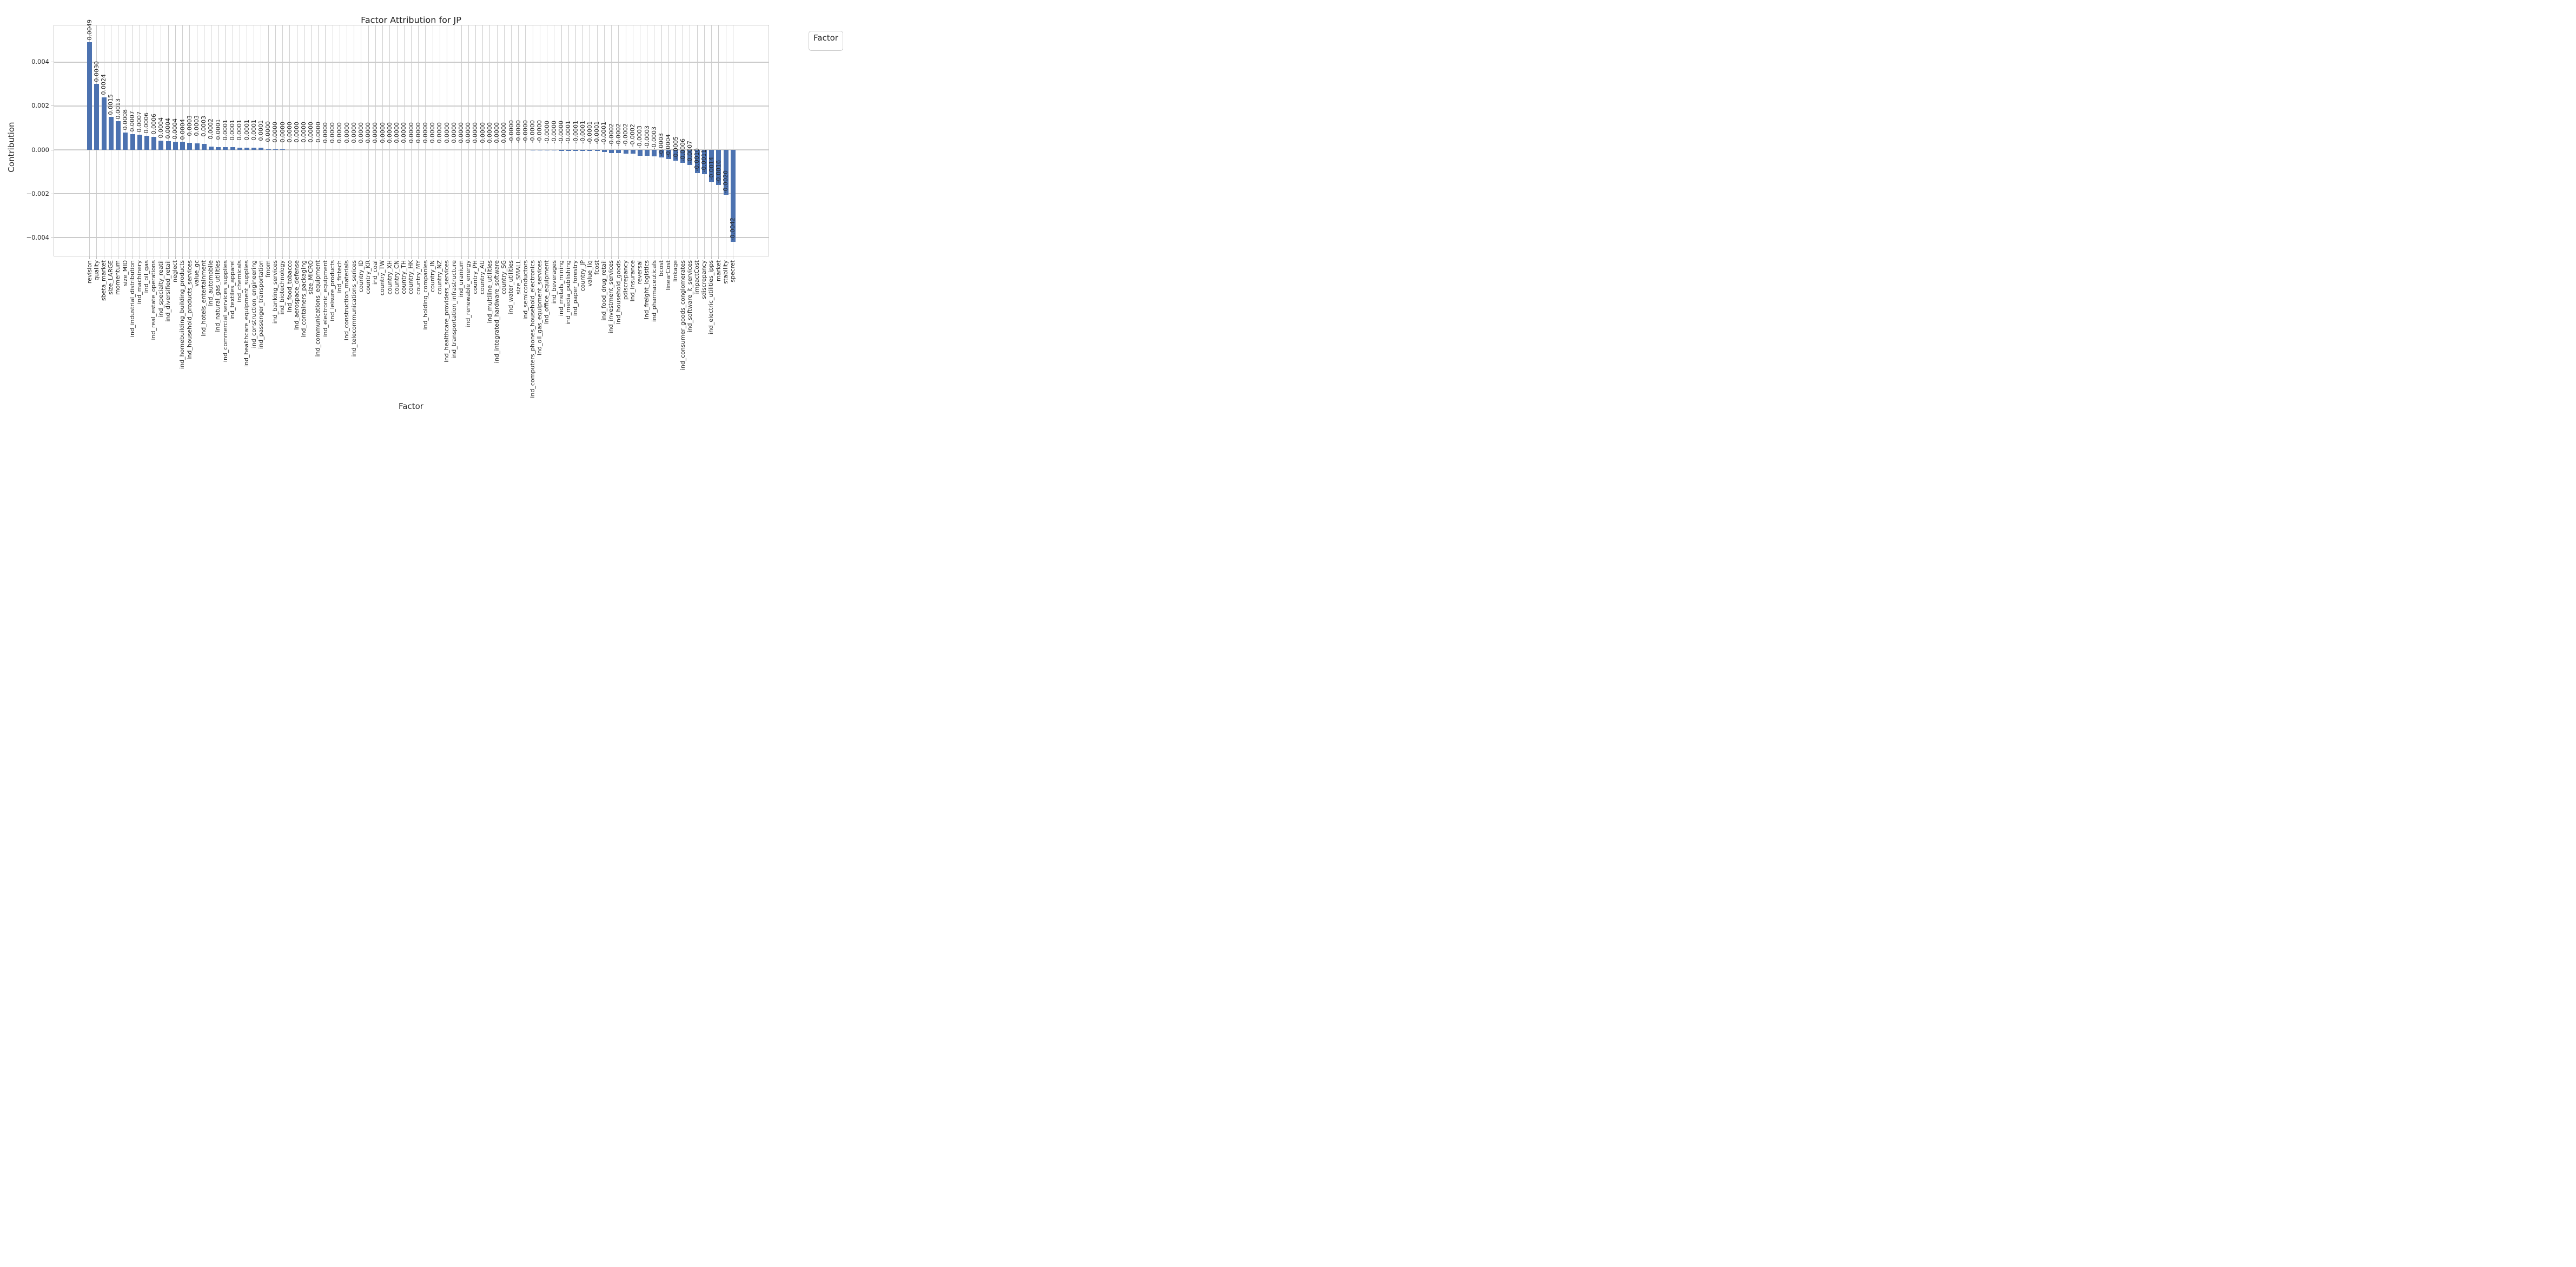 Image resolution: width=2576 pixels, height=1267 pixels. I want to click on y-tick-label: −0.004, so click(37, 237).